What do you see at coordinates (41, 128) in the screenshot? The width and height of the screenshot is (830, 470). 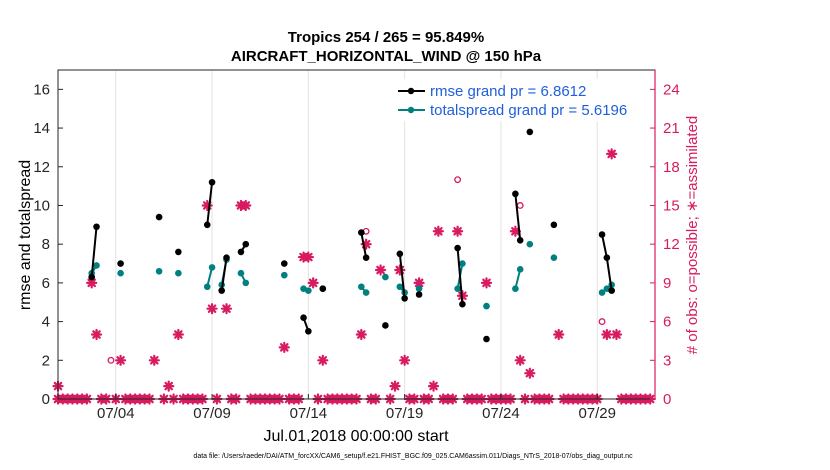 I see `left-y-tick-label: 14` at bounding box center [41, 128].